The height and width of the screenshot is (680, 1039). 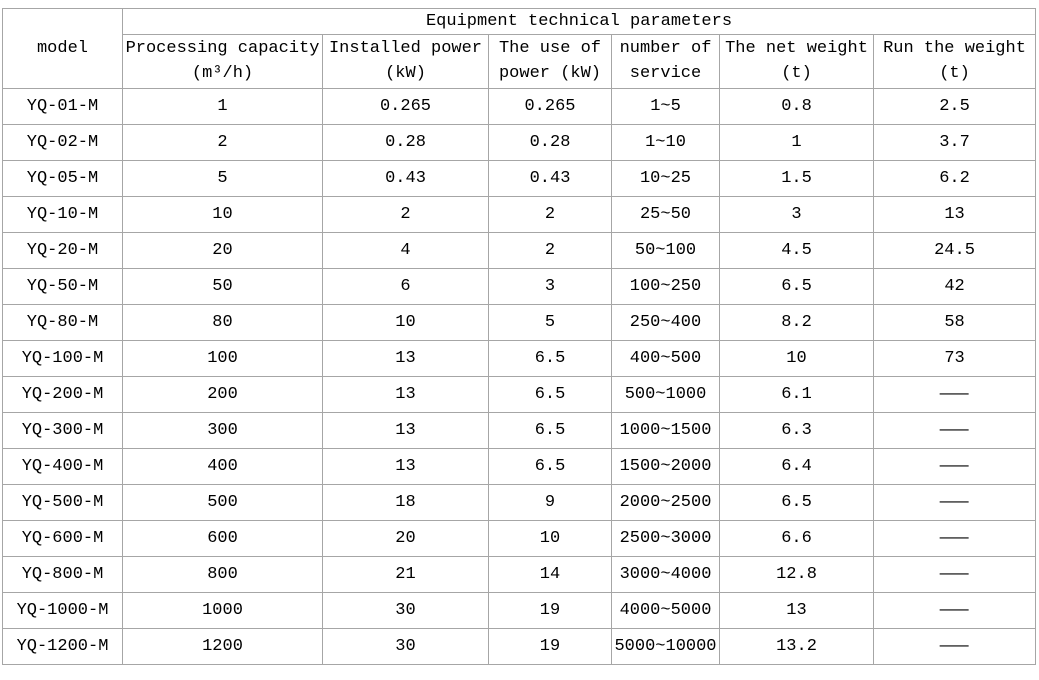 What do you see at coordinates (796, 142) in the screenshot?
I see `cell-text: 1` at bounding box center [796, 142].